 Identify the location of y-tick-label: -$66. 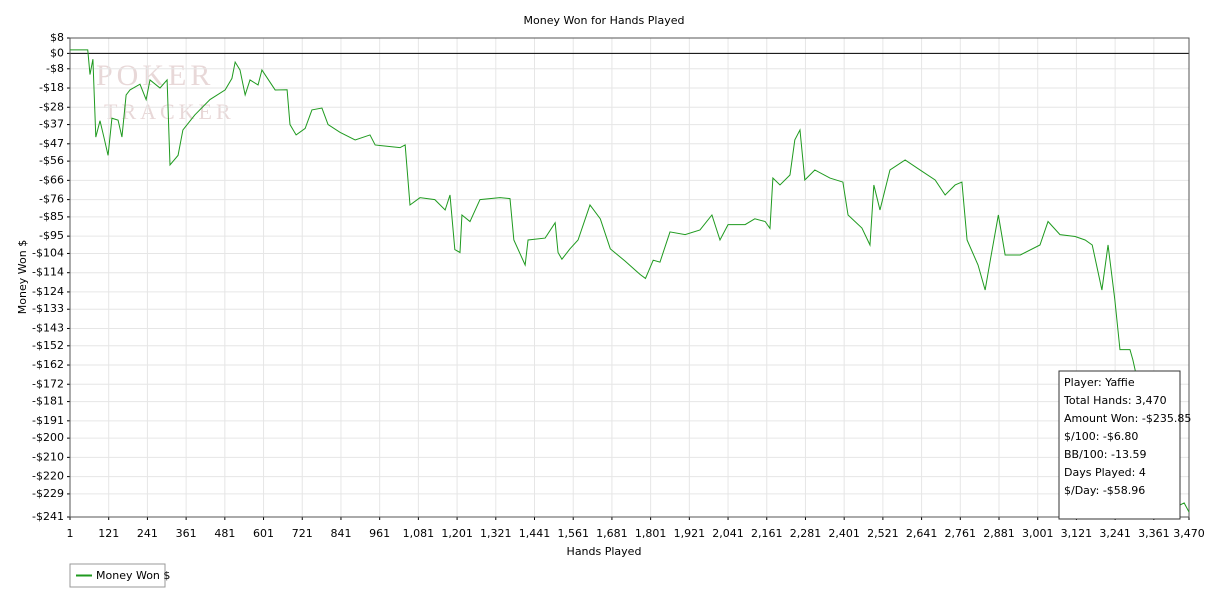
(51, 179).